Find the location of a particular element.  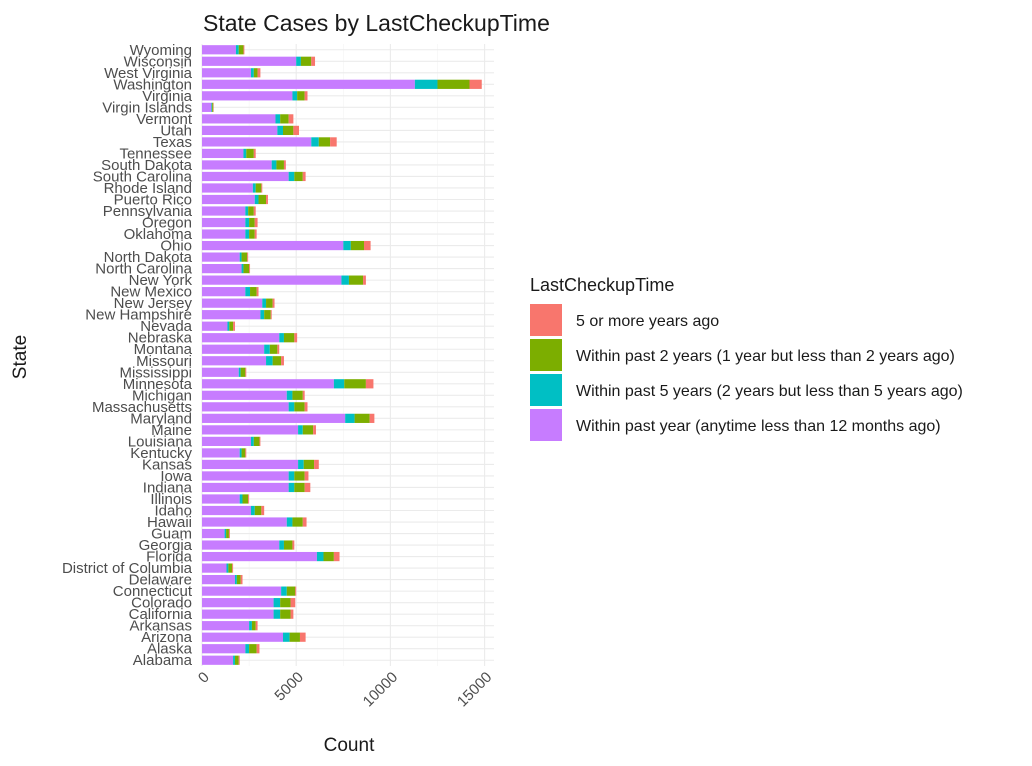

y-tick-label: New Hampshire is located at coordinates (138, 315).